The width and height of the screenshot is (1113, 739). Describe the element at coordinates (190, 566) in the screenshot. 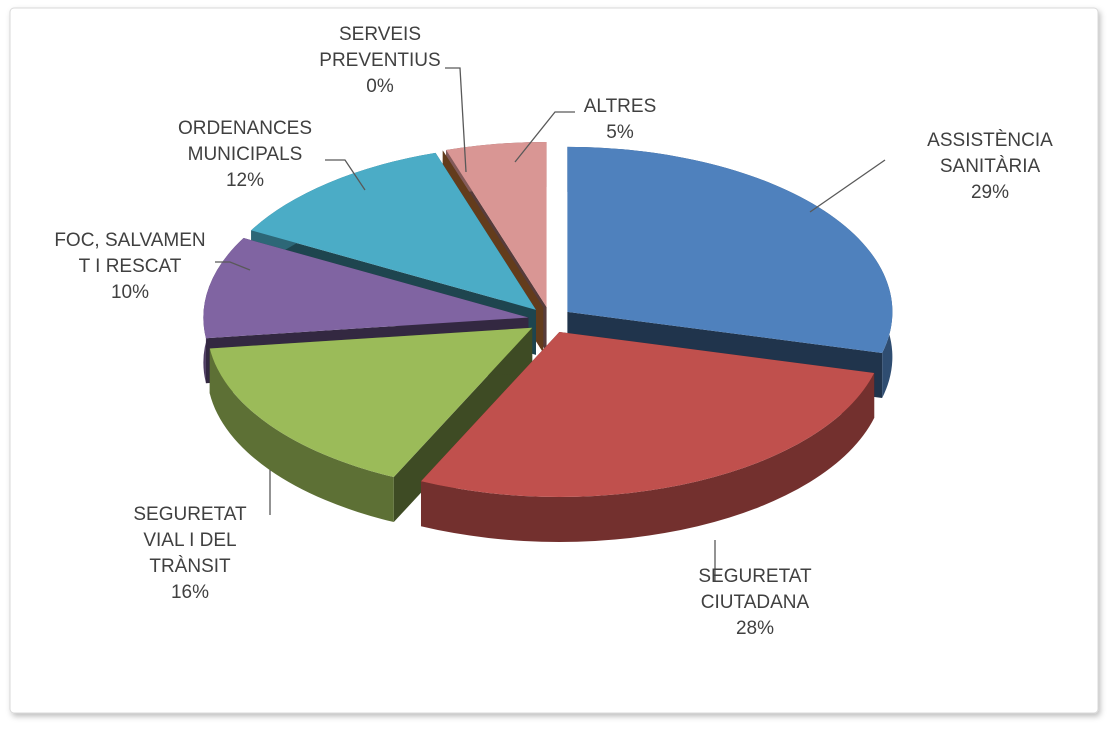

I see `category-label-line: TRÀNSIT` at that location.